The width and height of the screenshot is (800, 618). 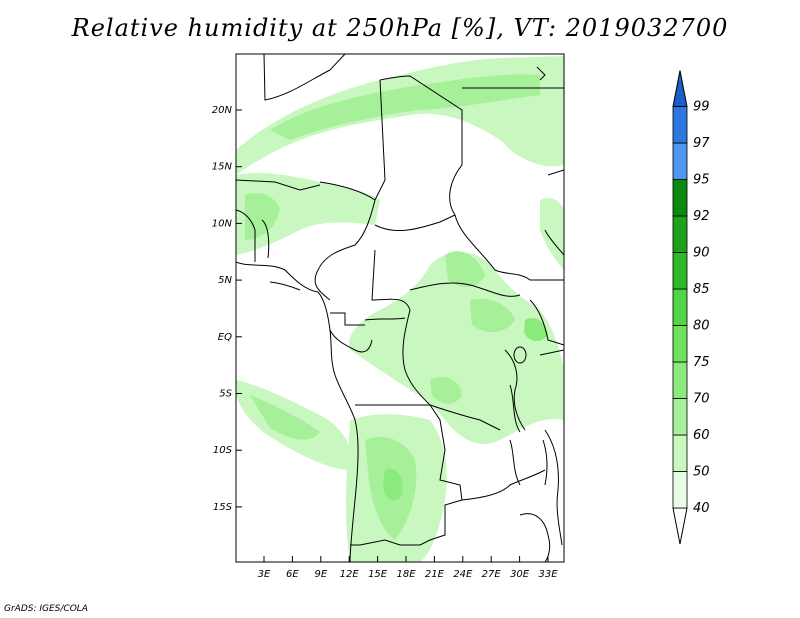 I want to click on colorbar-label: 75, so click(x=701, y=362).